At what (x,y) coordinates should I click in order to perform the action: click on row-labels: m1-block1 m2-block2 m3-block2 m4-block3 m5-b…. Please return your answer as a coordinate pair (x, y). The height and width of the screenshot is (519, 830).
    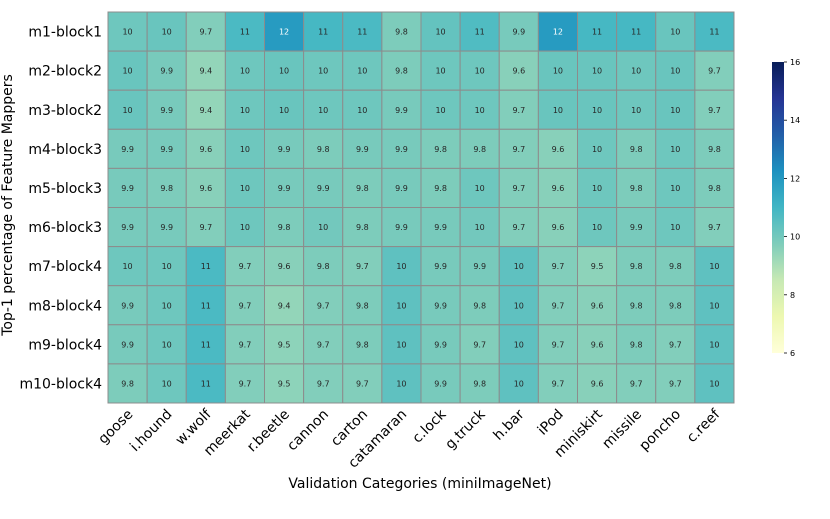
    Looking at the image, I should click on (60, 209).